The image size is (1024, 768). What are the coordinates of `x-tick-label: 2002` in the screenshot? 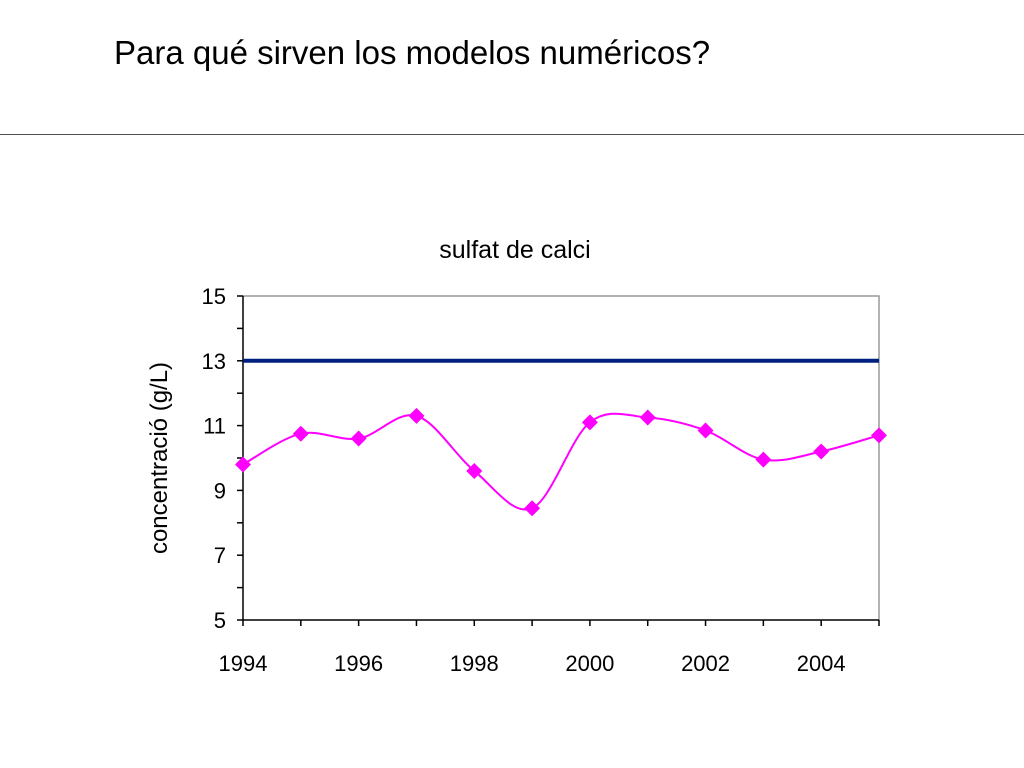 It's located at (705, 663).